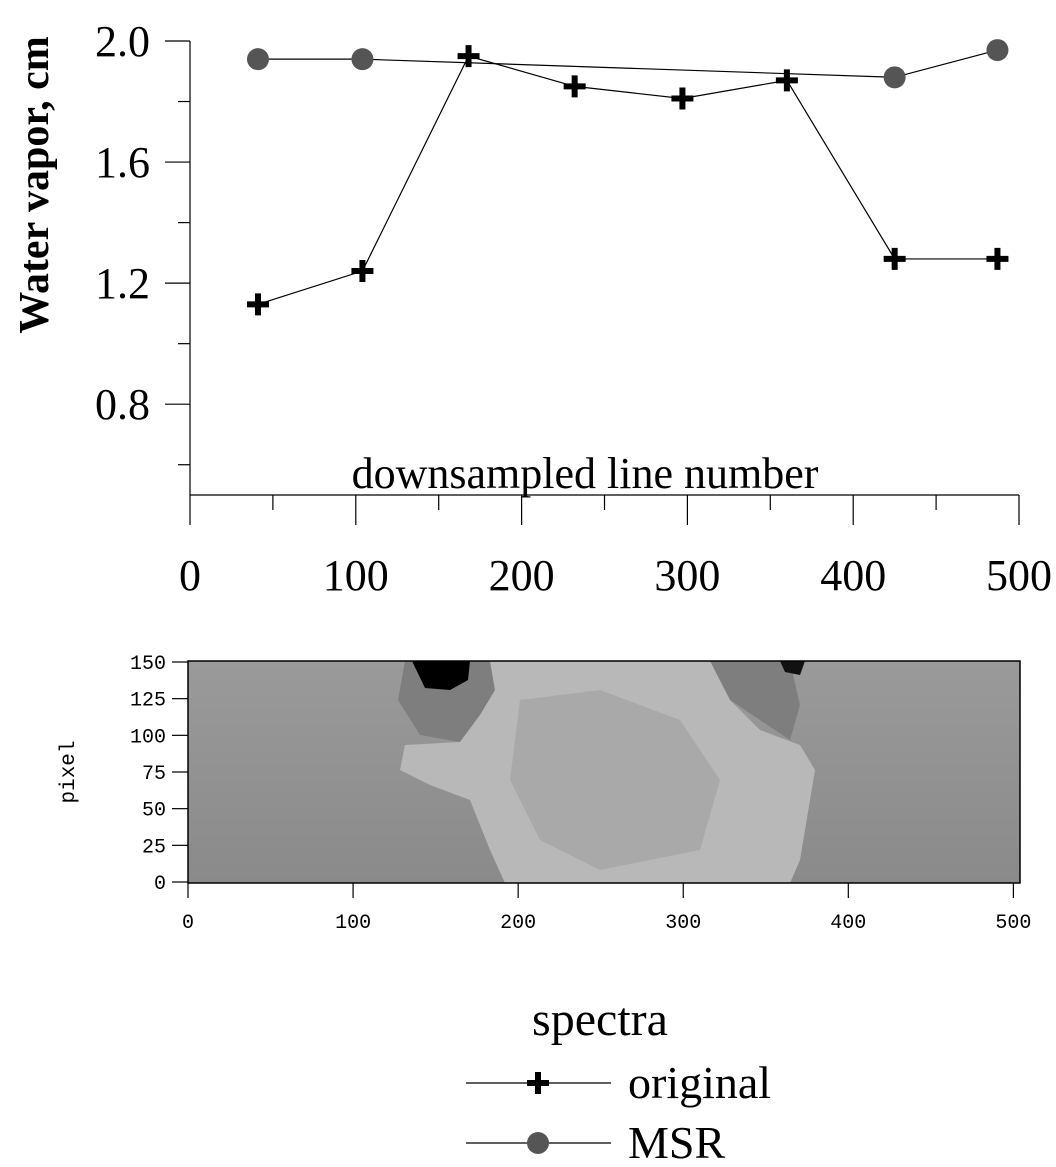 Image resolution: width=1056 pixels, height=1167 pixels. What do you see at coordinates (122, 41) in the screenshot?
I see `y-tick-label: 2.0` at bounding box center [122, 41].